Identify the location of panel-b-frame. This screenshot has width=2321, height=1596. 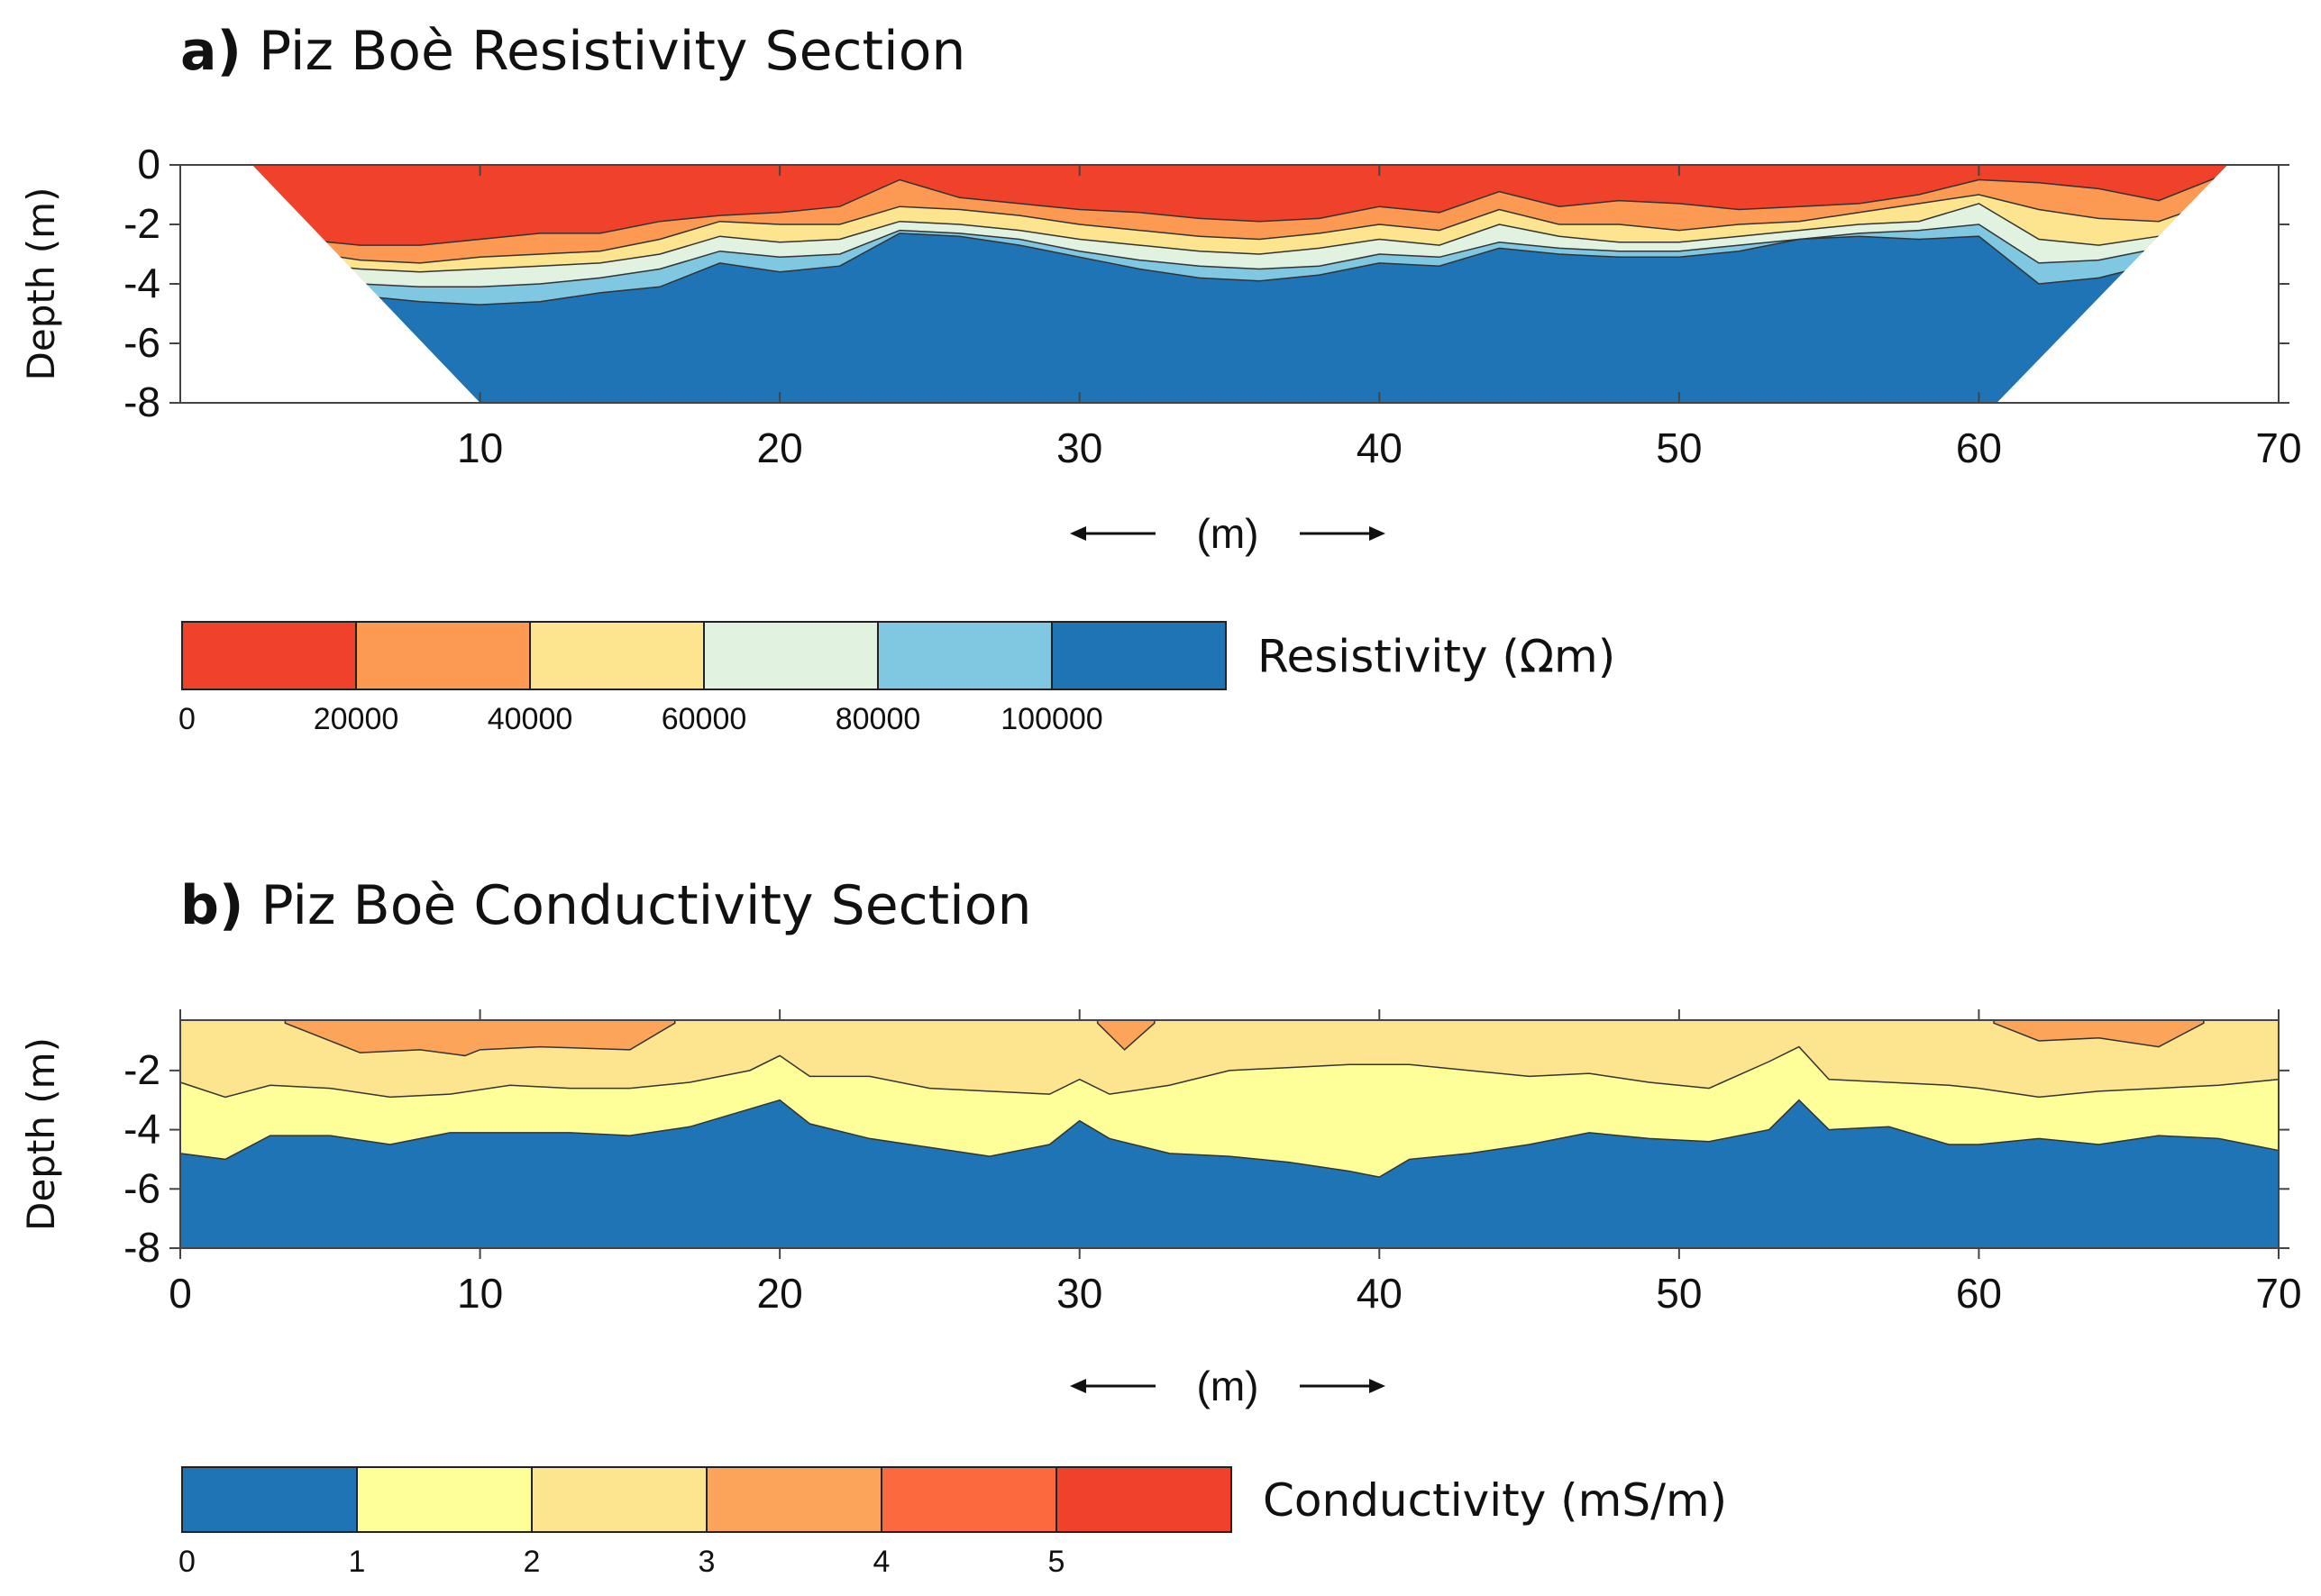
(1229, 1134).